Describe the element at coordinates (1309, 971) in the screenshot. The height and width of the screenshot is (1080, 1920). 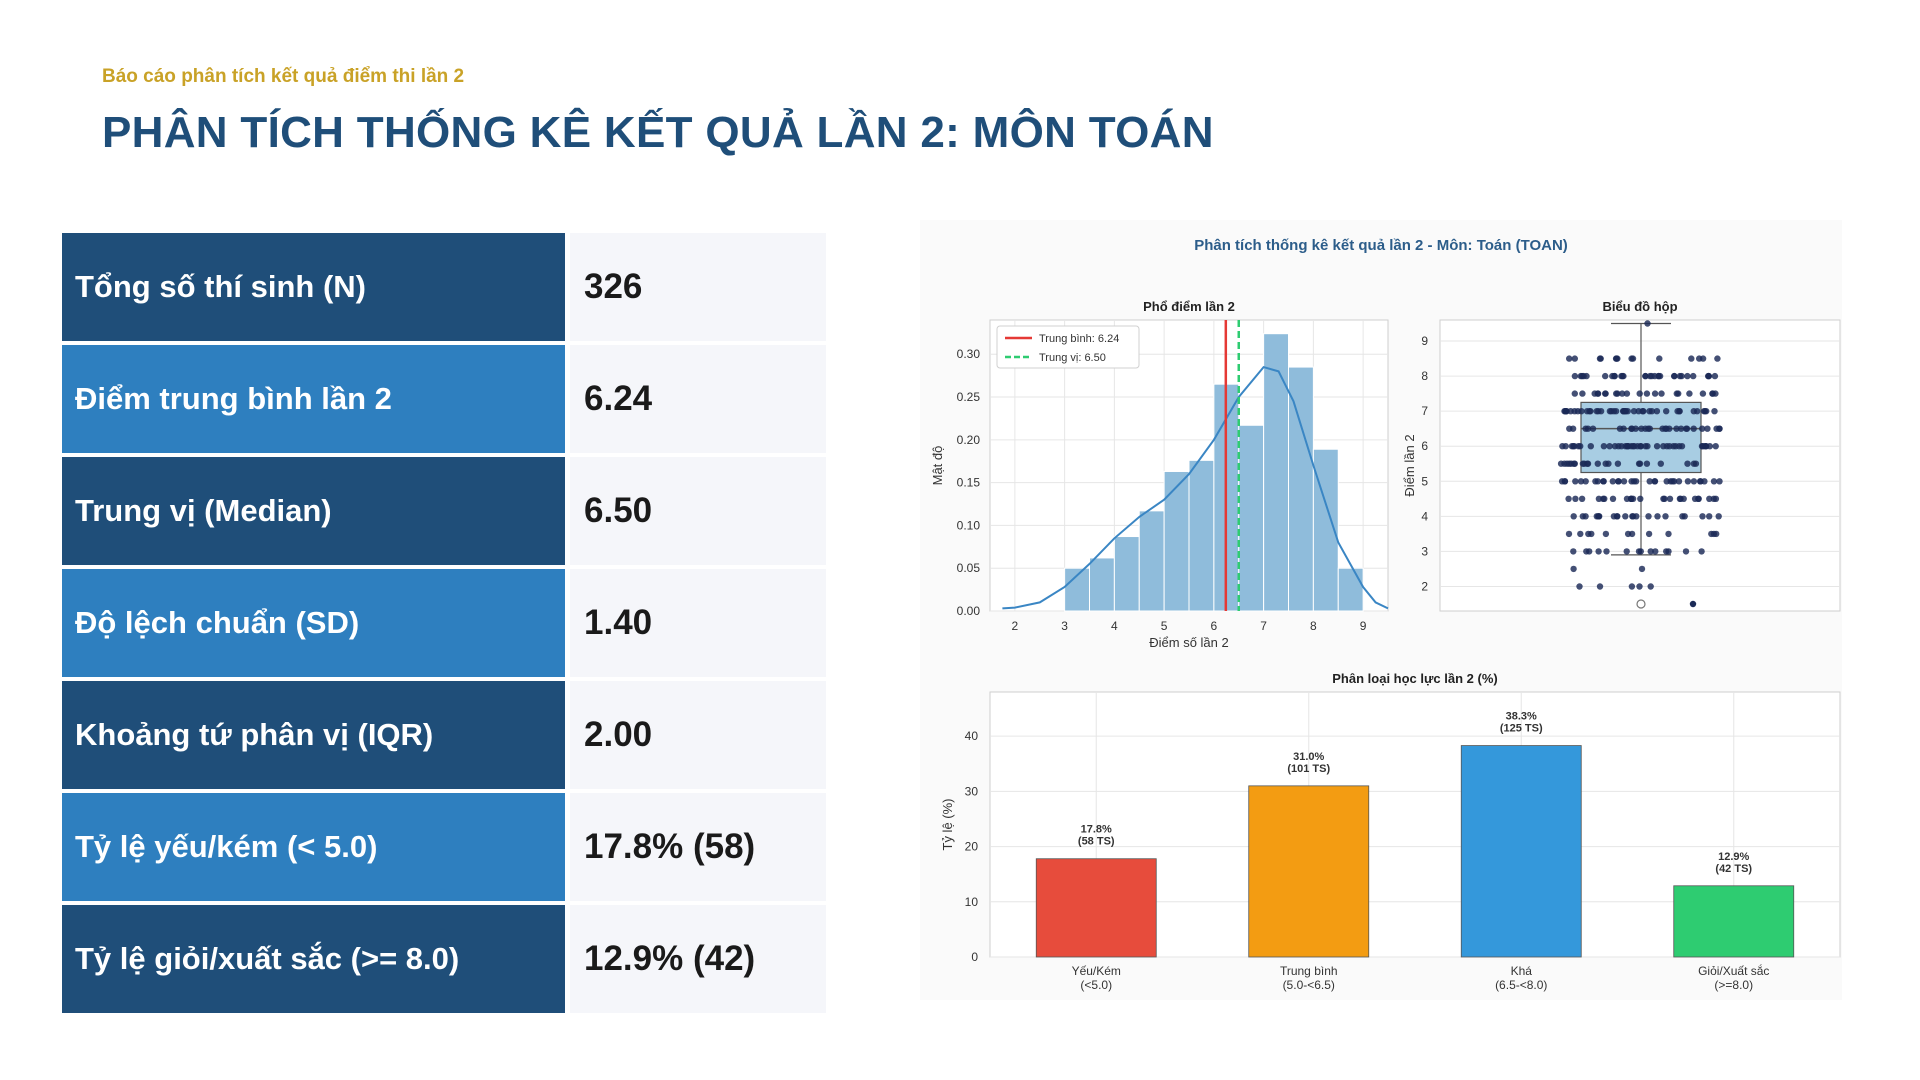
I see `bar-category-label: Trung bình` at that location.